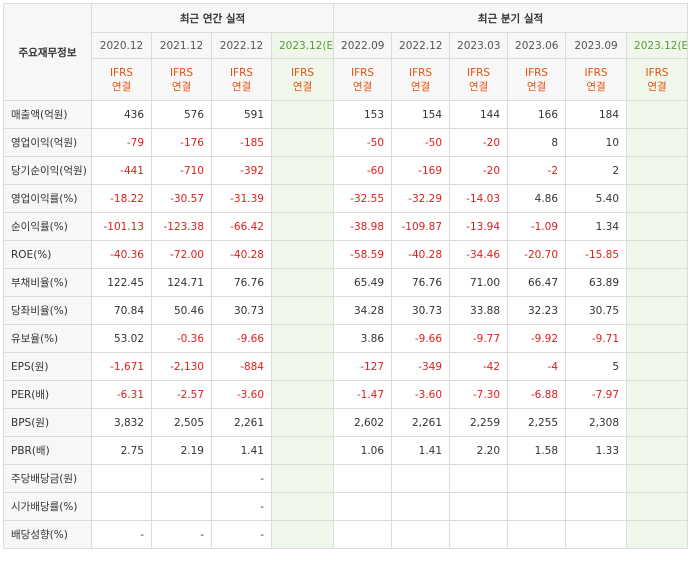 This screenshot has height=562, width=694. What do you see at coordinates (537, 142) in the screenshot?
I see `table-cell: 8` at bounding box center [537, 142].